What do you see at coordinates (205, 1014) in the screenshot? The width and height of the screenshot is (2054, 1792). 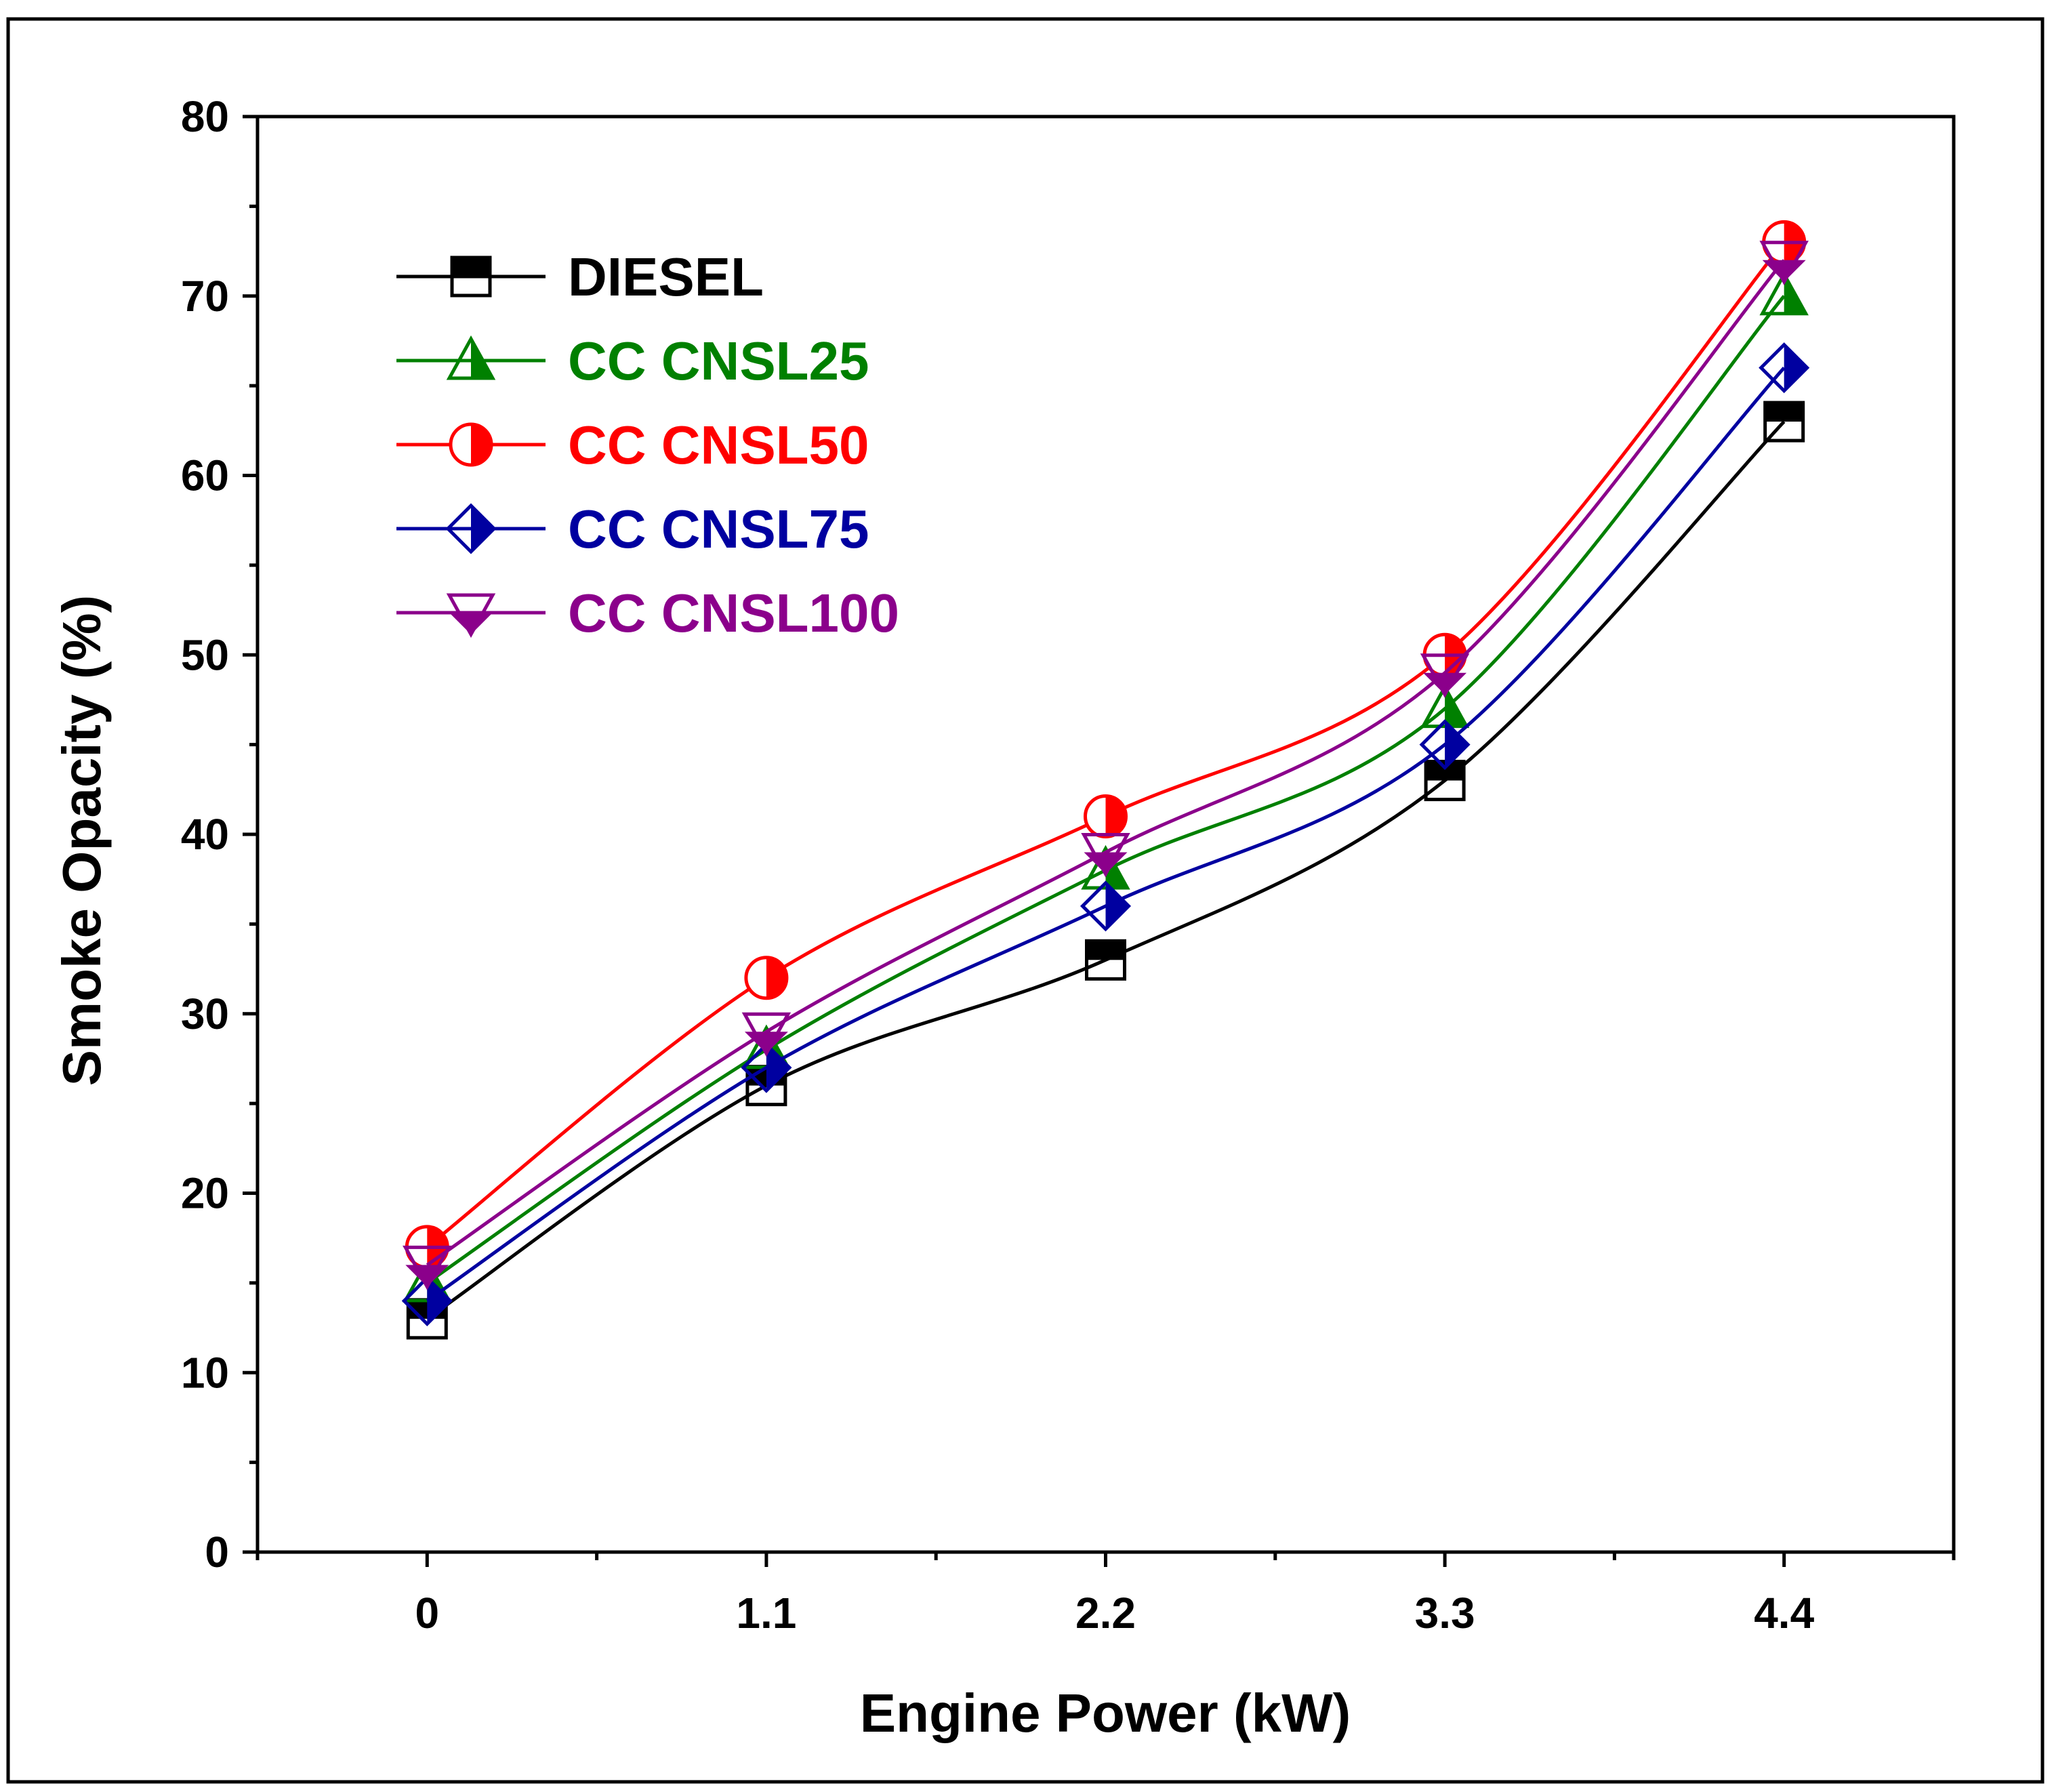 I see `y-tick-label: 30` at bounding box center [205, 1014].